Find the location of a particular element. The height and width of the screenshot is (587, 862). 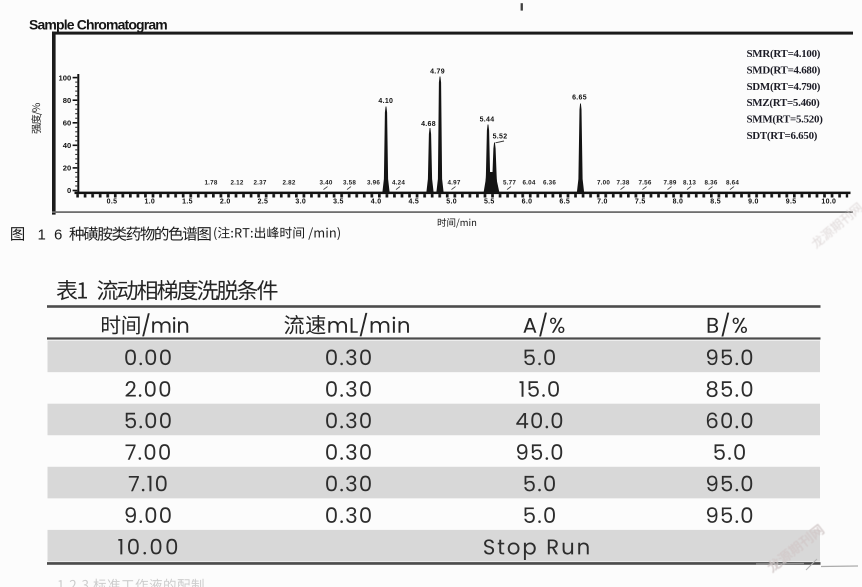

svg-text: 4.10 is located at coordinates (385, 101).